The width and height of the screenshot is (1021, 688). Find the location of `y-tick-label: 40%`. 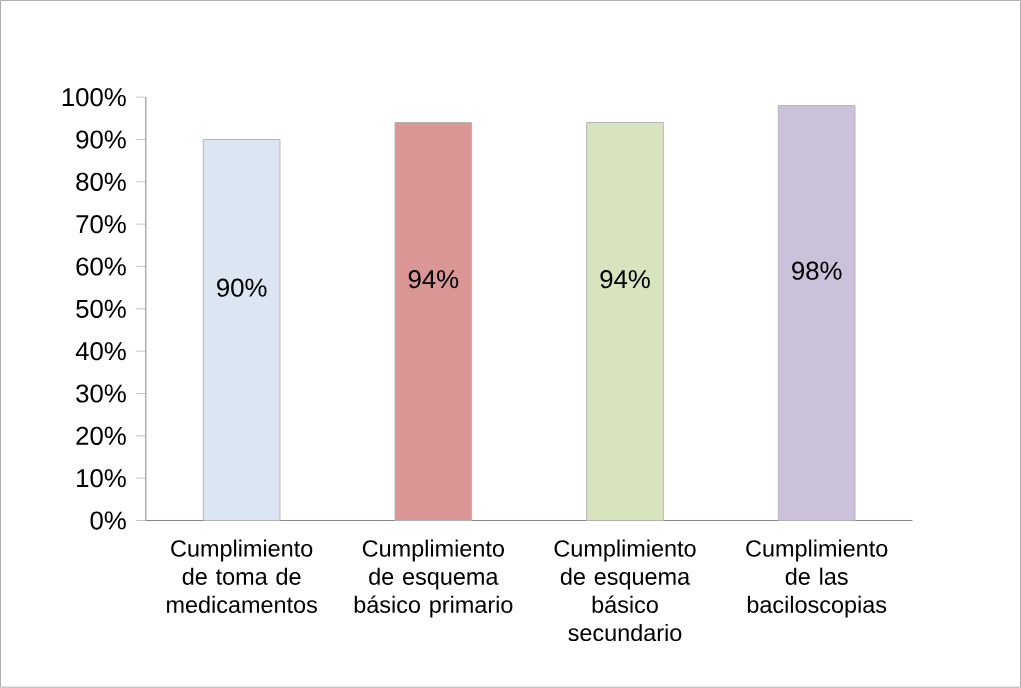

y-tick-label: 40% is located at coordinates (100, 351).